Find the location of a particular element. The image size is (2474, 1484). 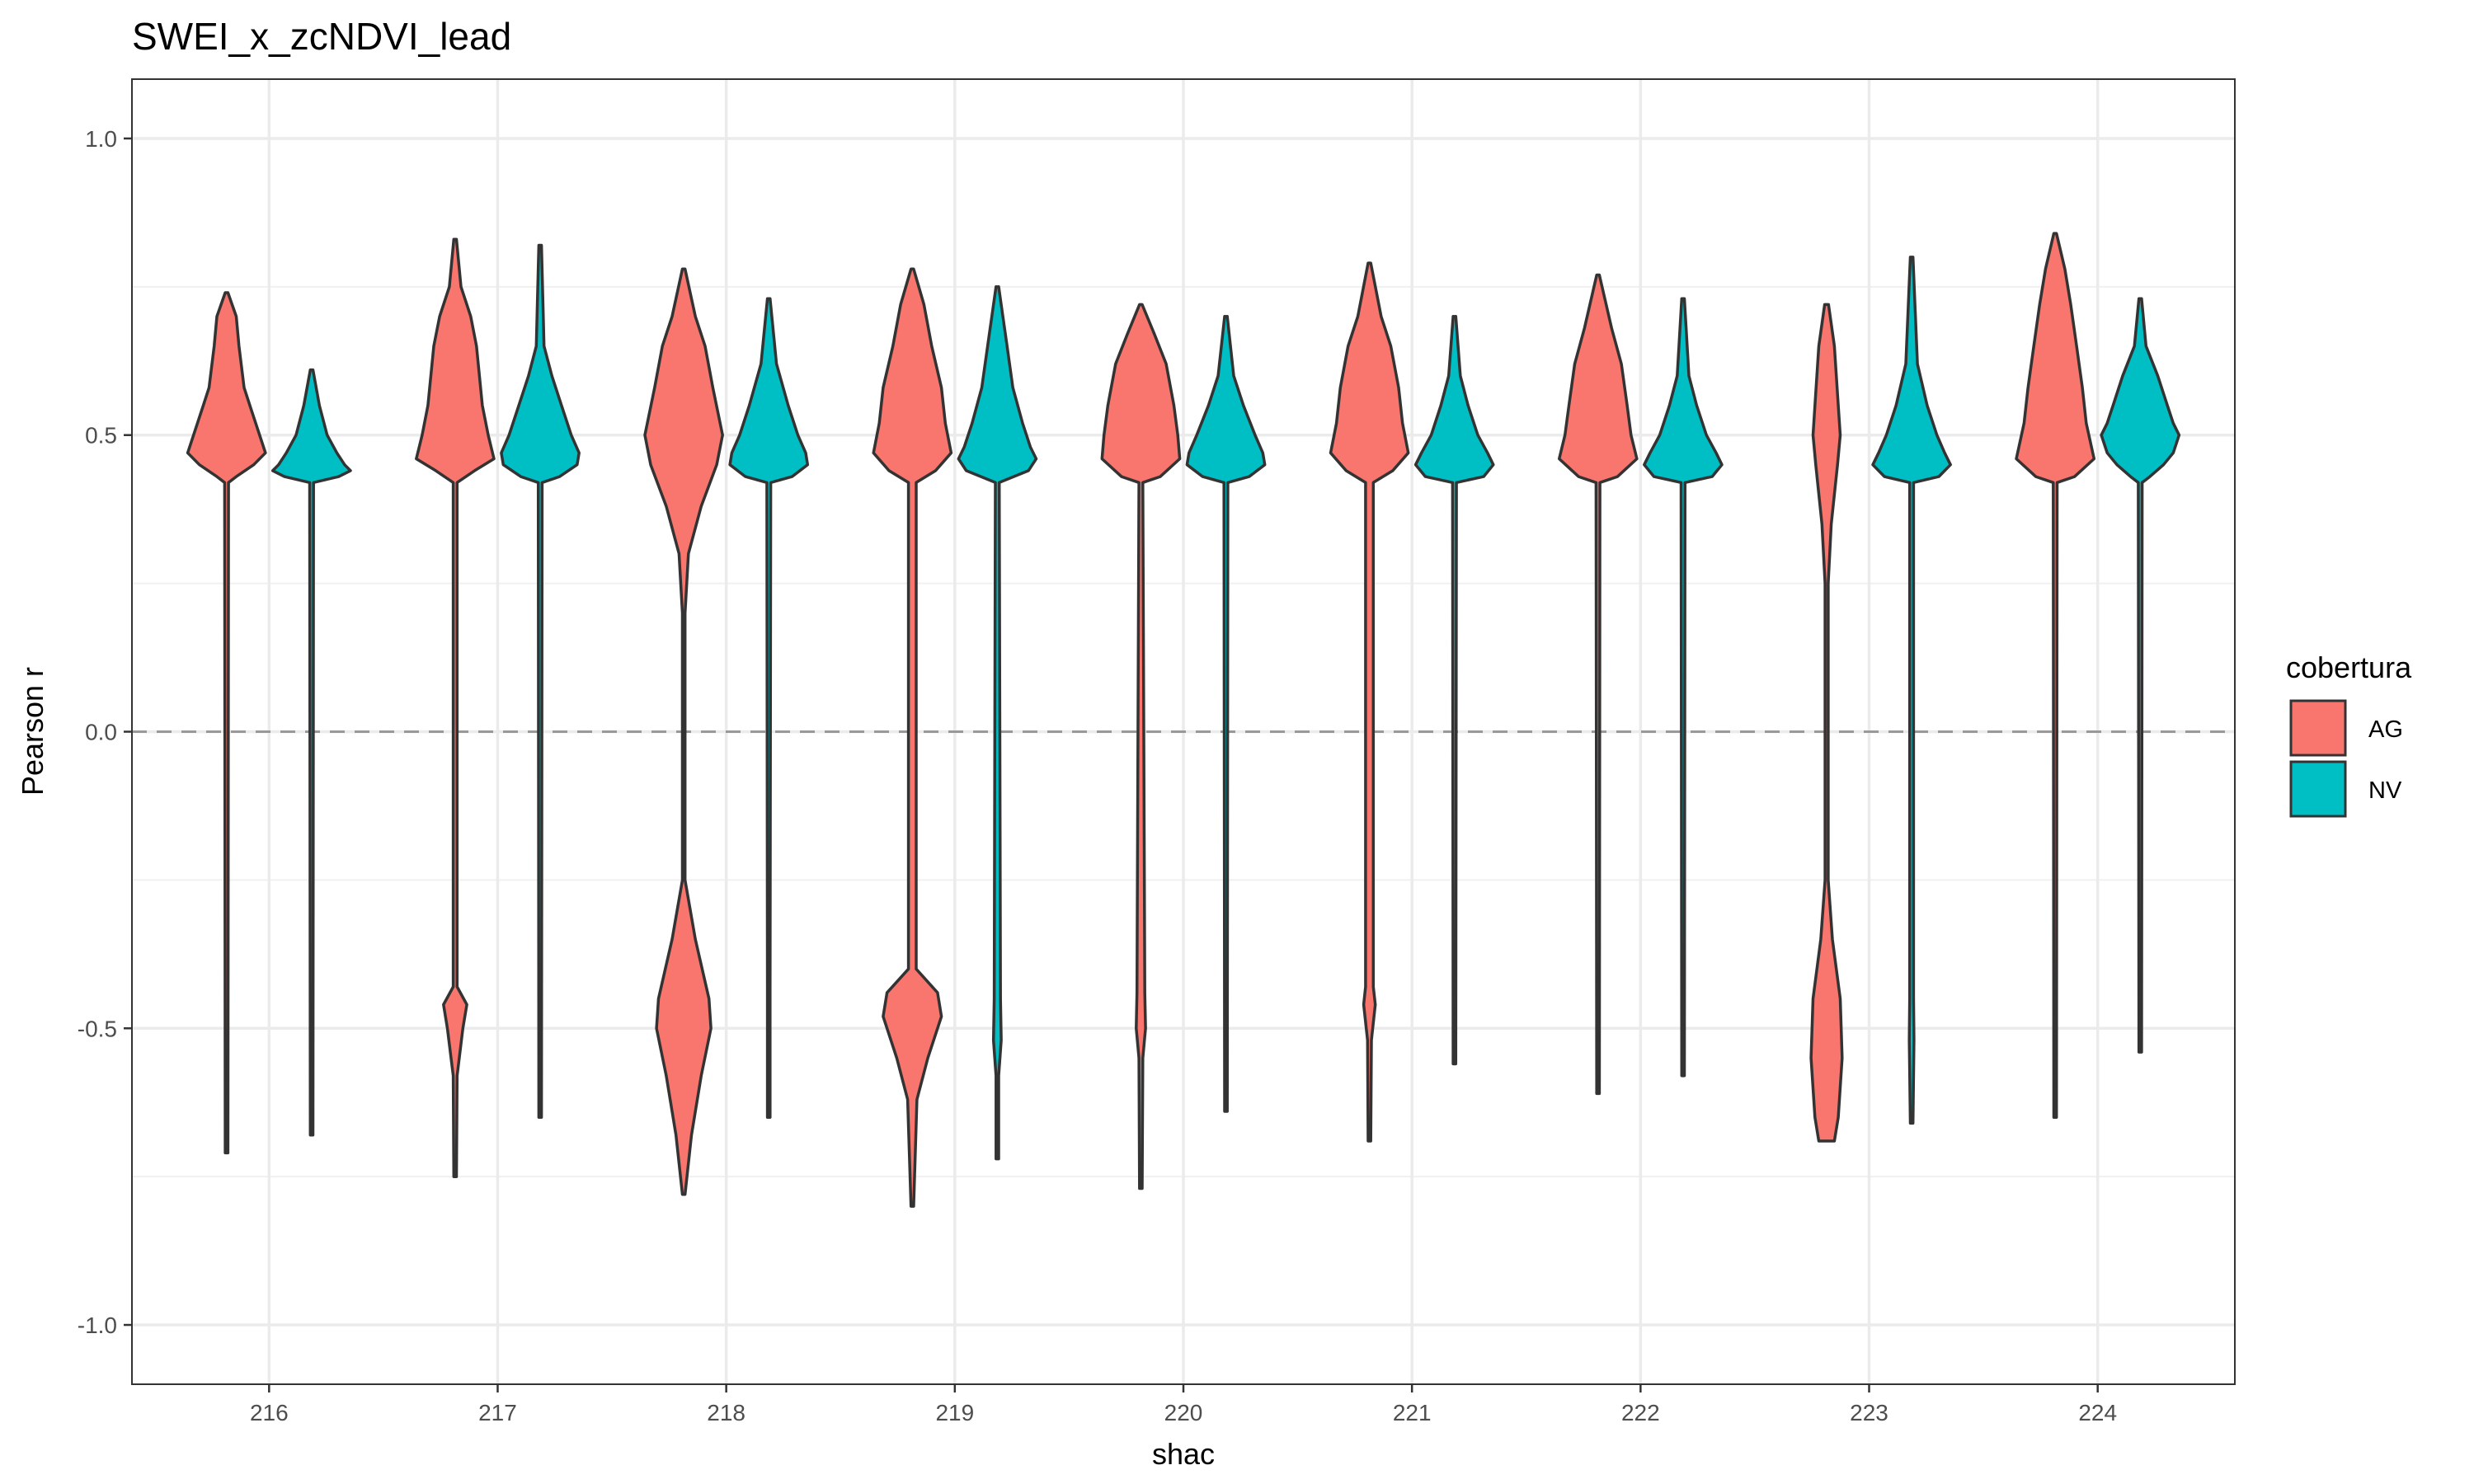

legend-label-ag: AG is located at coordinates (2385, 729).